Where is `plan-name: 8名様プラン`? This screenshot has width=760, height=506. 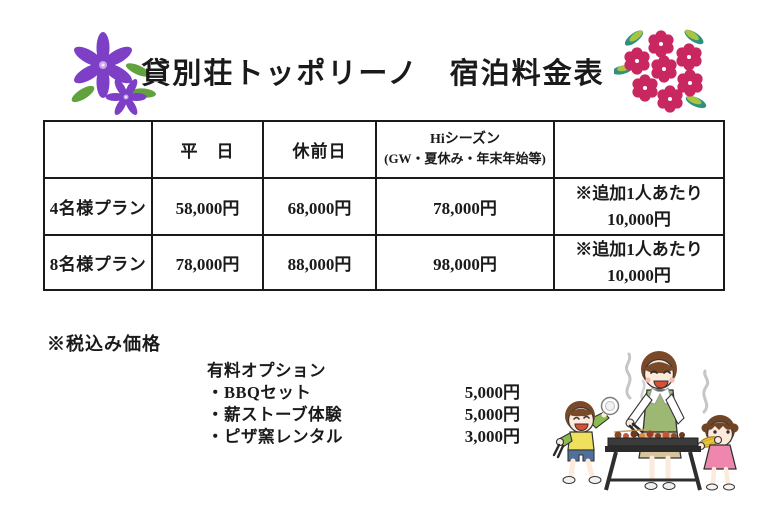
plan-name: 8名様プラン is located at coordinates (98, 262).